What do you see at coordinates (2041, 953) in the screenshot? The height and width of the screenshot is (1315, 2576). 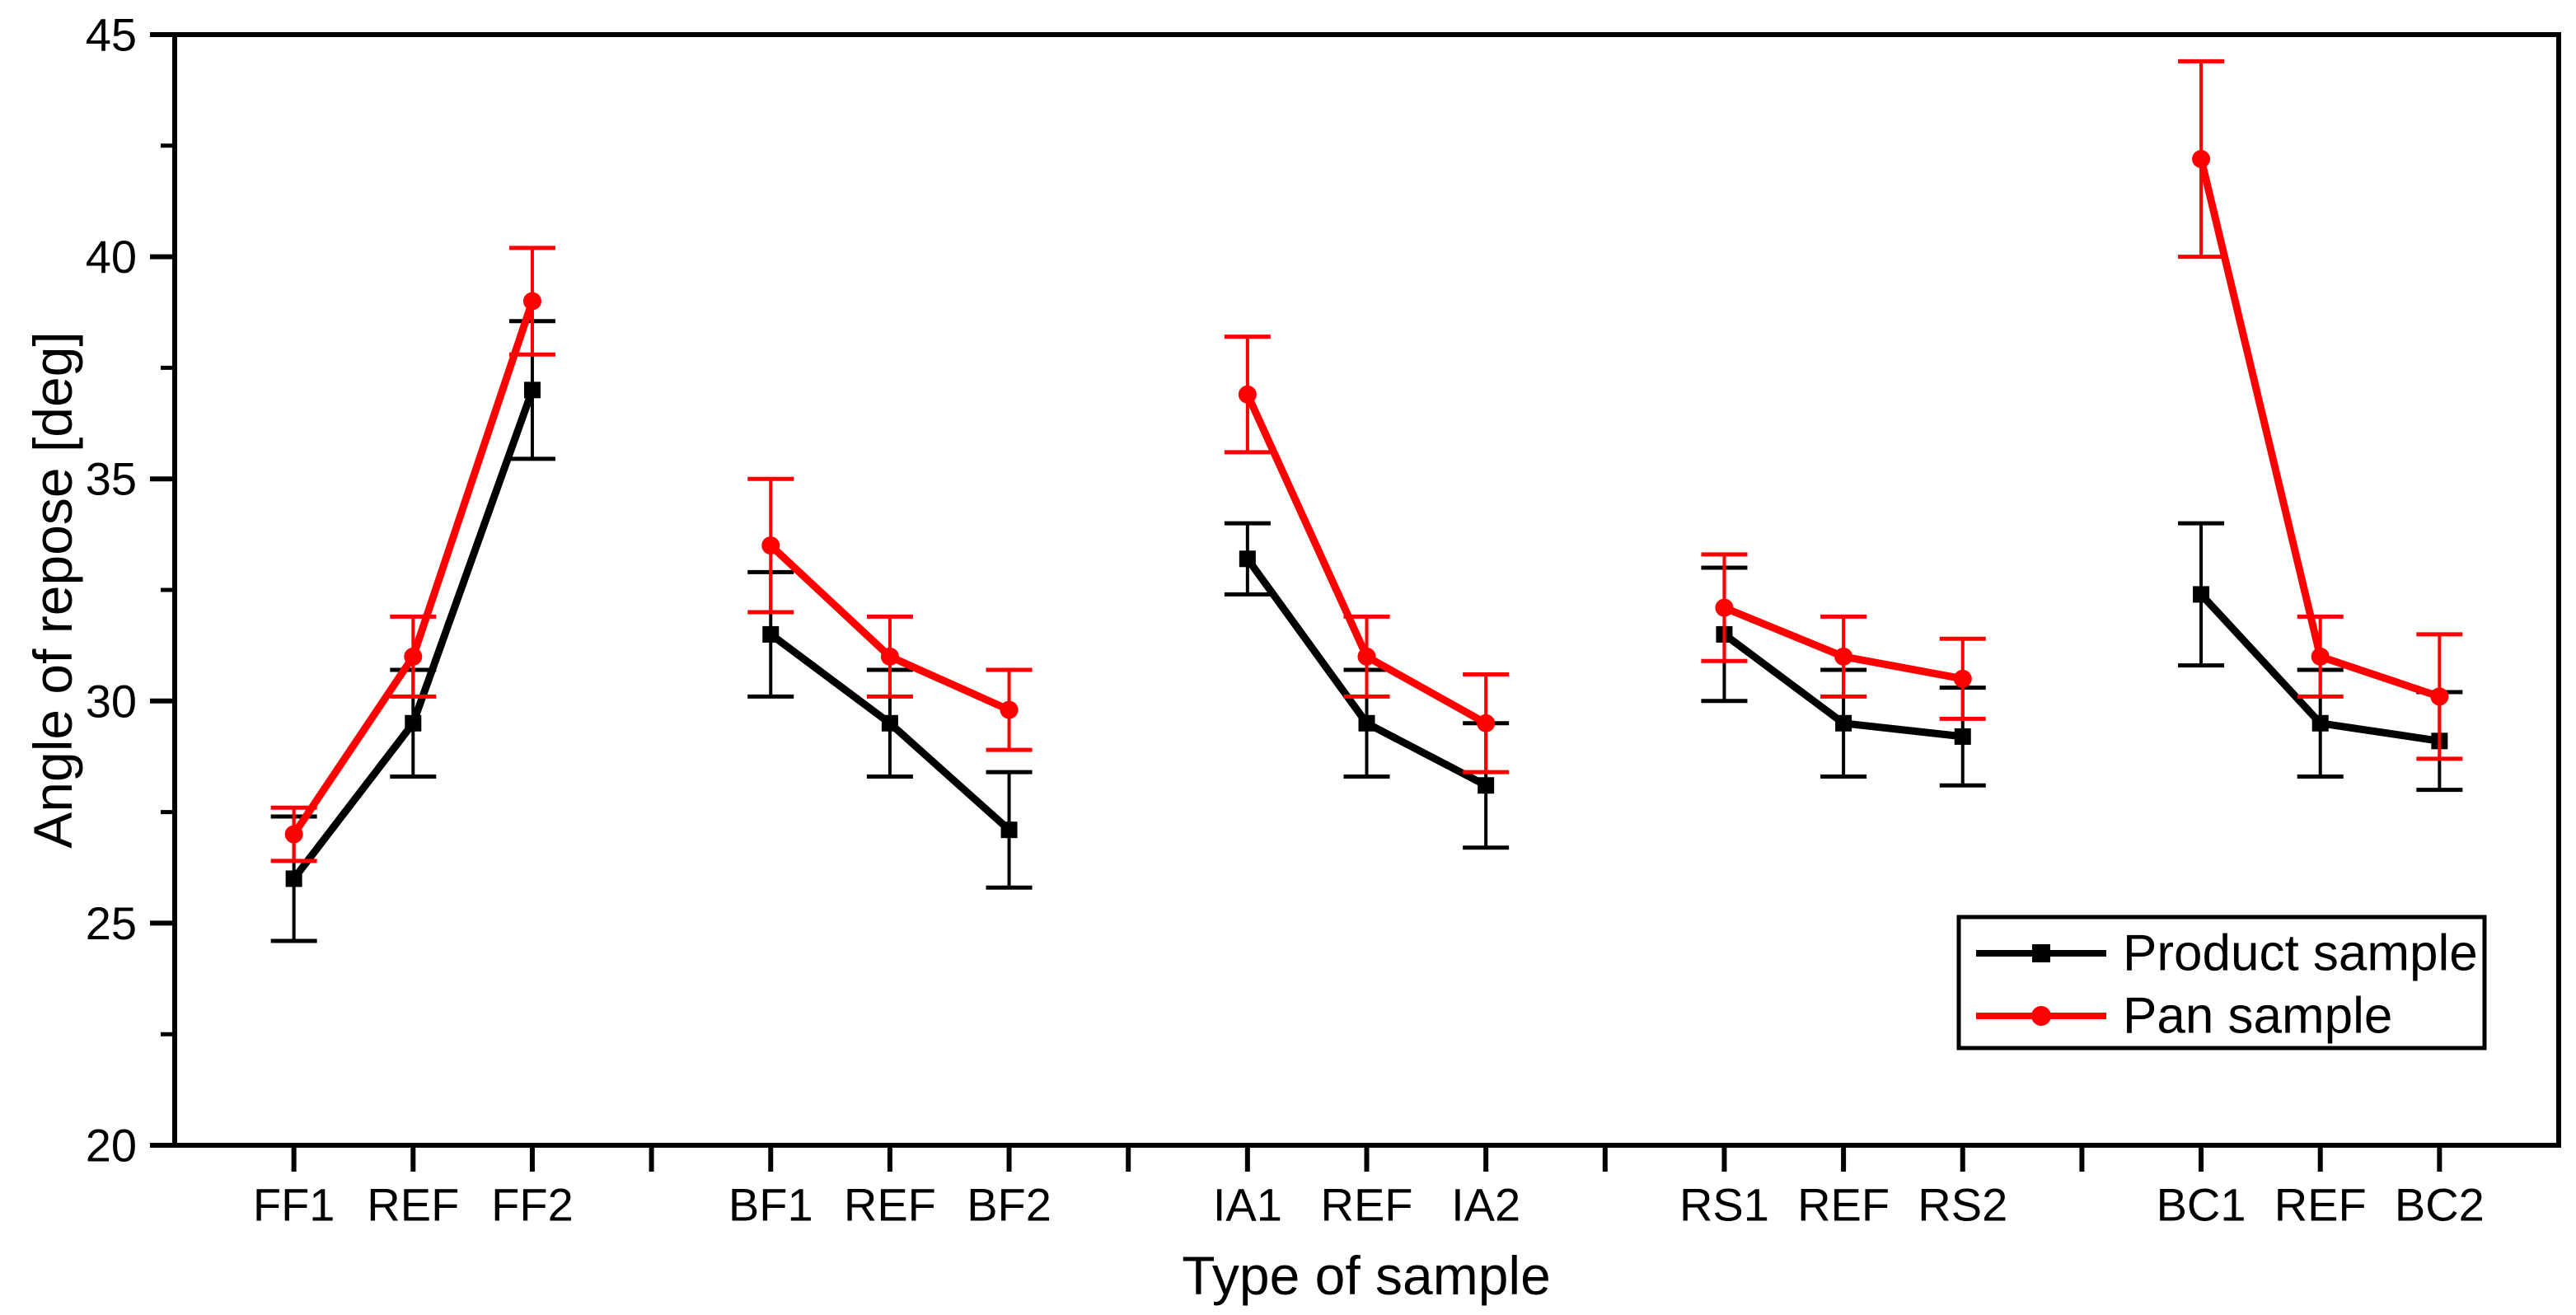 I see `legend-marker-square` at bounding box center [2041, 953].